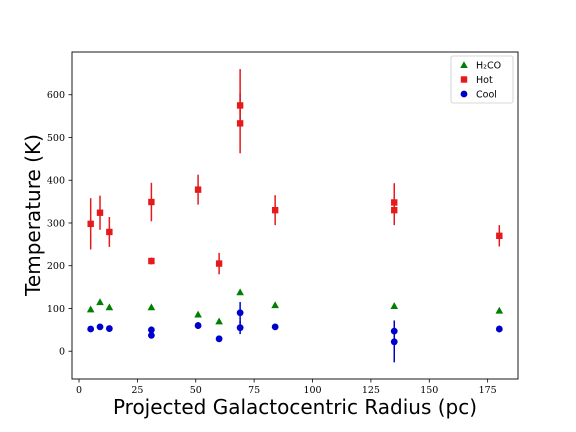  Describe the element at coordinates (56, 138) in the screenshot. I see `y-tick-label: 500` at that location.